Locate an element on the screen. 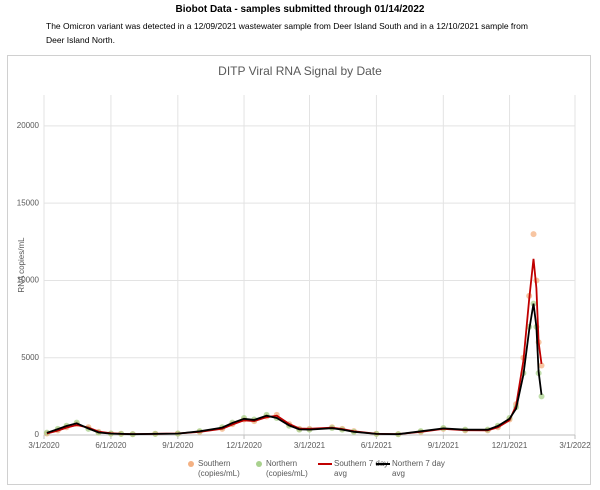  legend-label: Southern (copies/mL) is located at coordinates (219, 468).